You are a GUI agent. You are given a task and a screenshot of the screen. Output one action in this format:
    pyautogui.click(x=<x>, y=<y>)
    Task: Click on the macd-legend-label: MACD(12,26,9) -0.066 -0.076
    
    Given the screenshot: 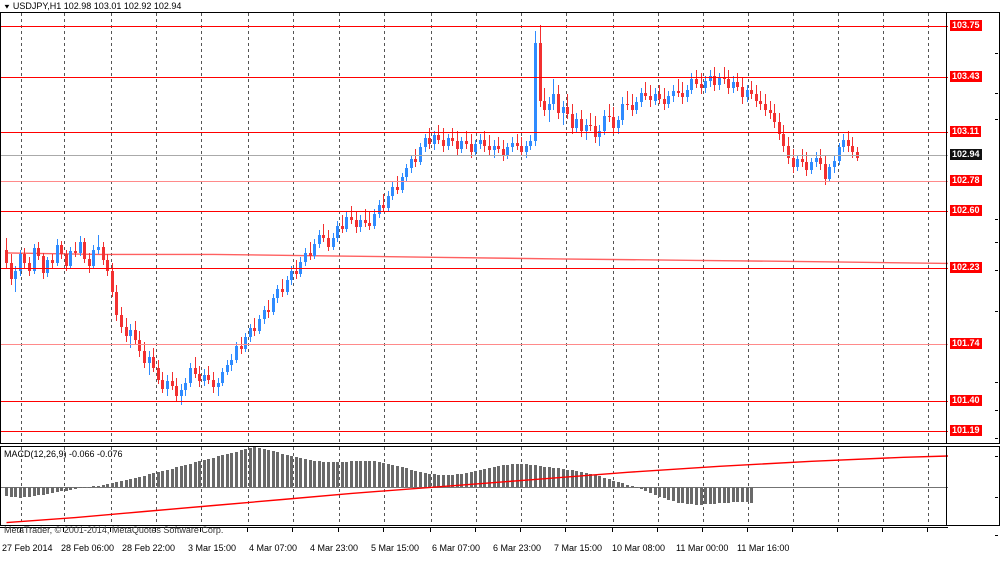 What is the action you would take?
    pyautogui.click(x=63, y=454)
    